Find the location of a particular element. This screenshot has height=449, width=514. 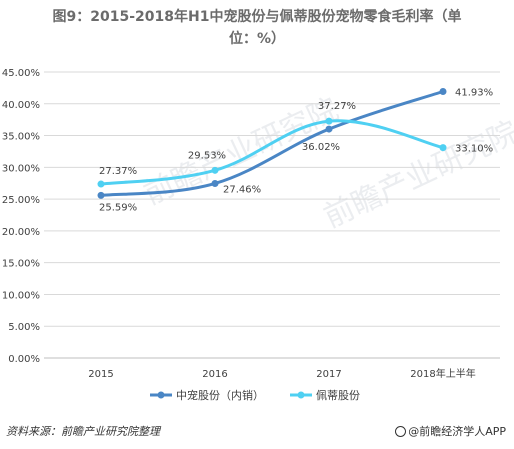

y-tick-label: 45.00% is located at coordinates (21, 73).